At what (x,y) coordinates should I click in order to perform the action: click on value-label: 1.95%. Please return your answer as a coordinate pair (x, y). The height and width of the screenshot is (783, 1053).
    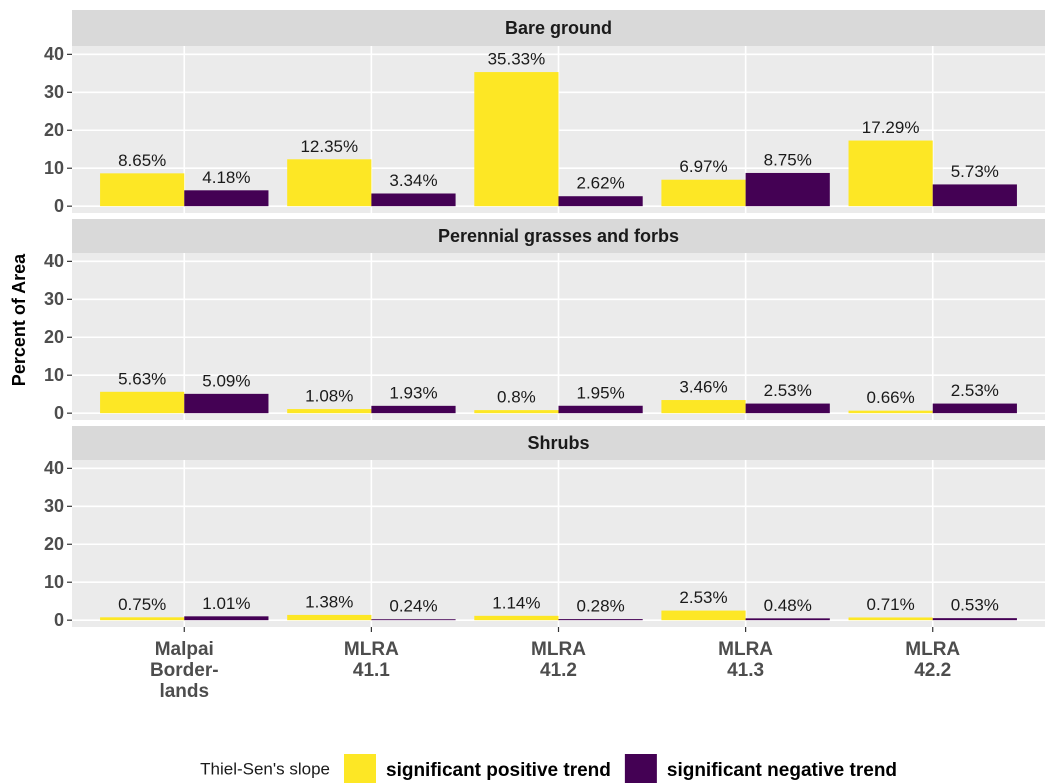
    Looking at the image, I should click on (600, 392).